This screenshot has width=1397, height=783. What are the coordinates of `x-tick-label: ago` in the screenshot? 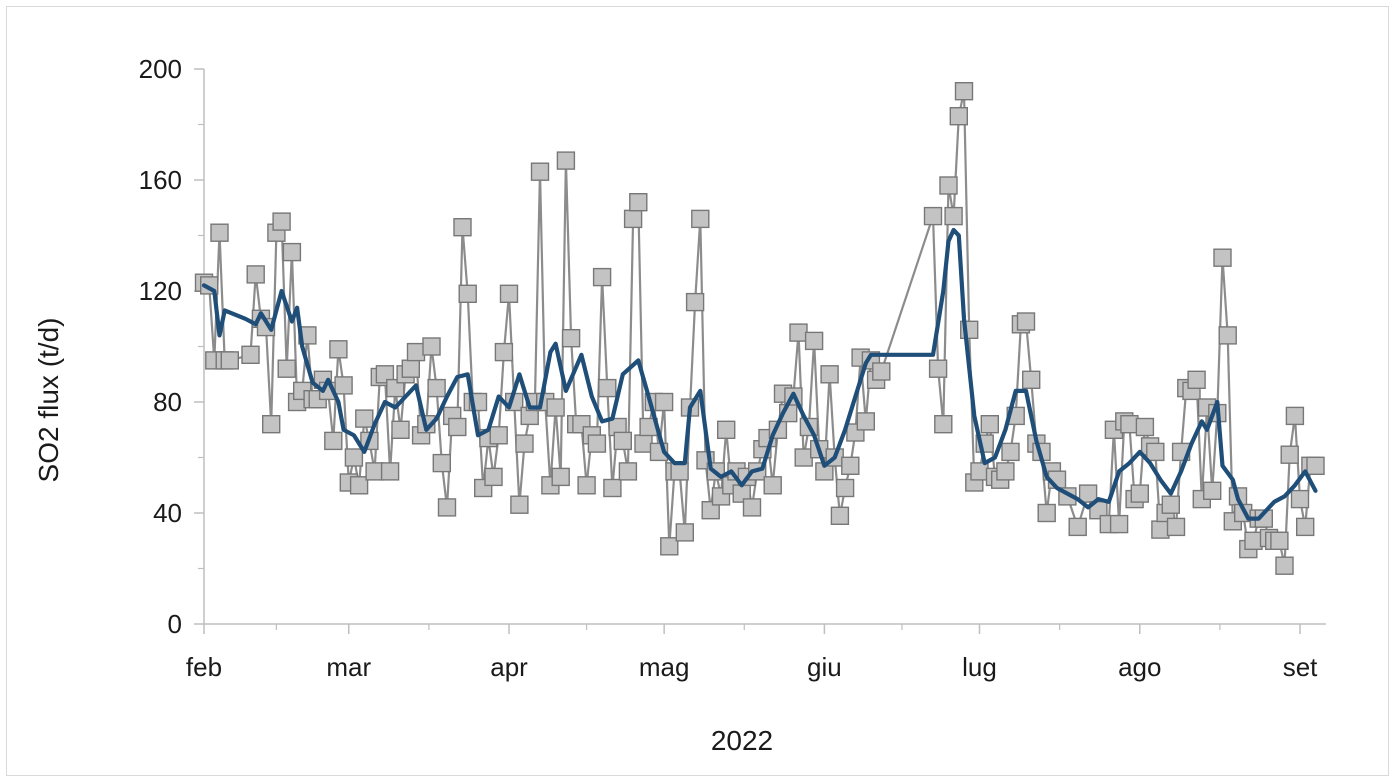 It's located at (1139, 667).